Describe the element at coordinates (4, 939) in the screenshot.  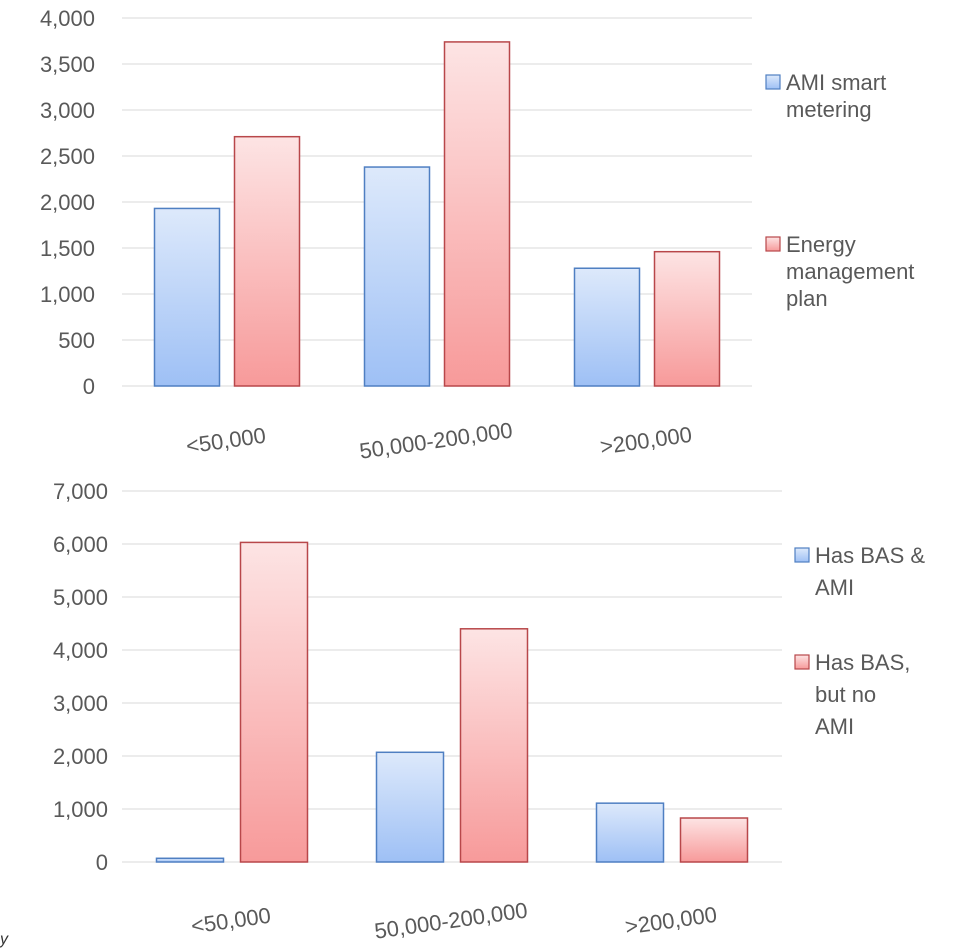
I see `stray-caption-text: y` at that location.